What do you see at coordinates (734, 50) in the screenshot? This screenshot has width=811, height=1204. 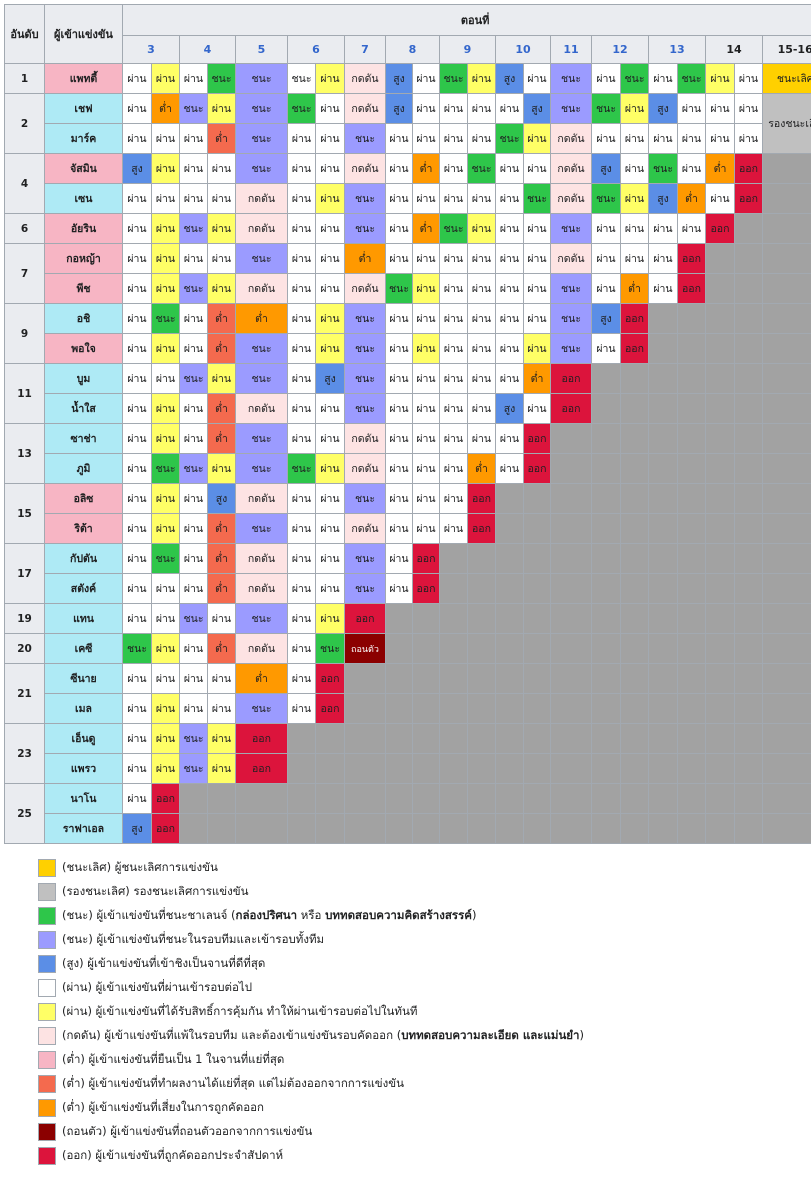 I see `episode-11: 14` at bounding box center [734, 50].